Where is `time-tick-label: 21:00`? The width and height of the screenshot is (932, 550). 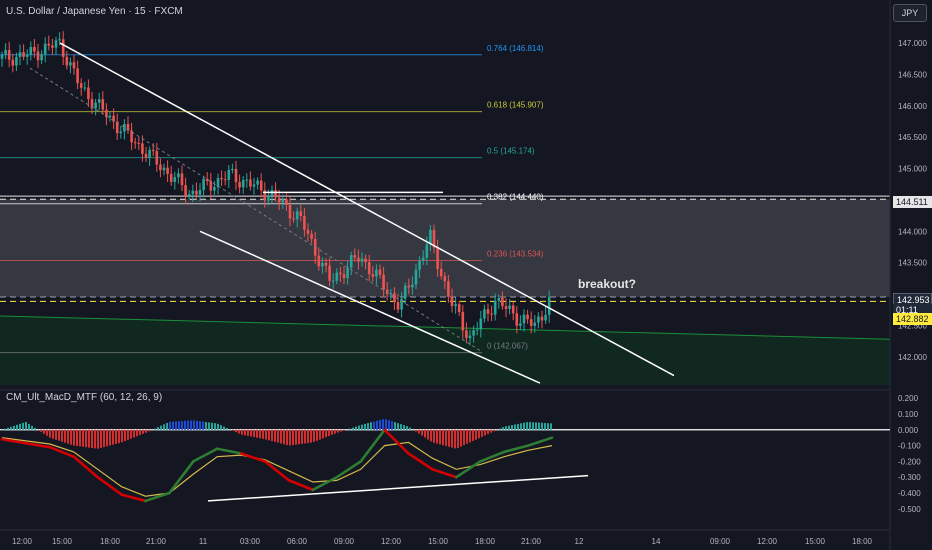
time-tick-label: 21:00 is located at coordinates (156, 541).